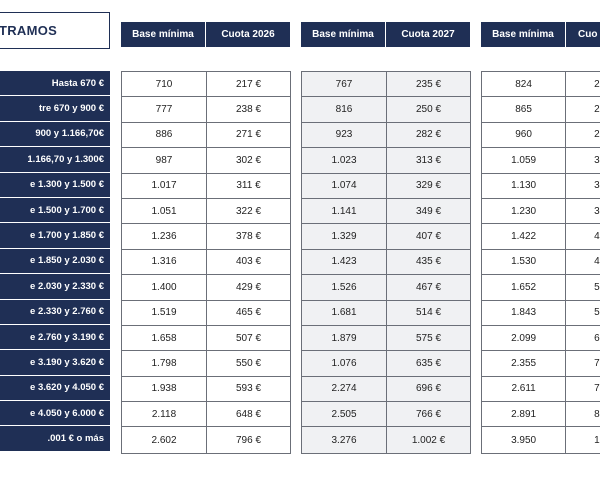  I want to click on table-row: 1.652 5, so click(541, 288).